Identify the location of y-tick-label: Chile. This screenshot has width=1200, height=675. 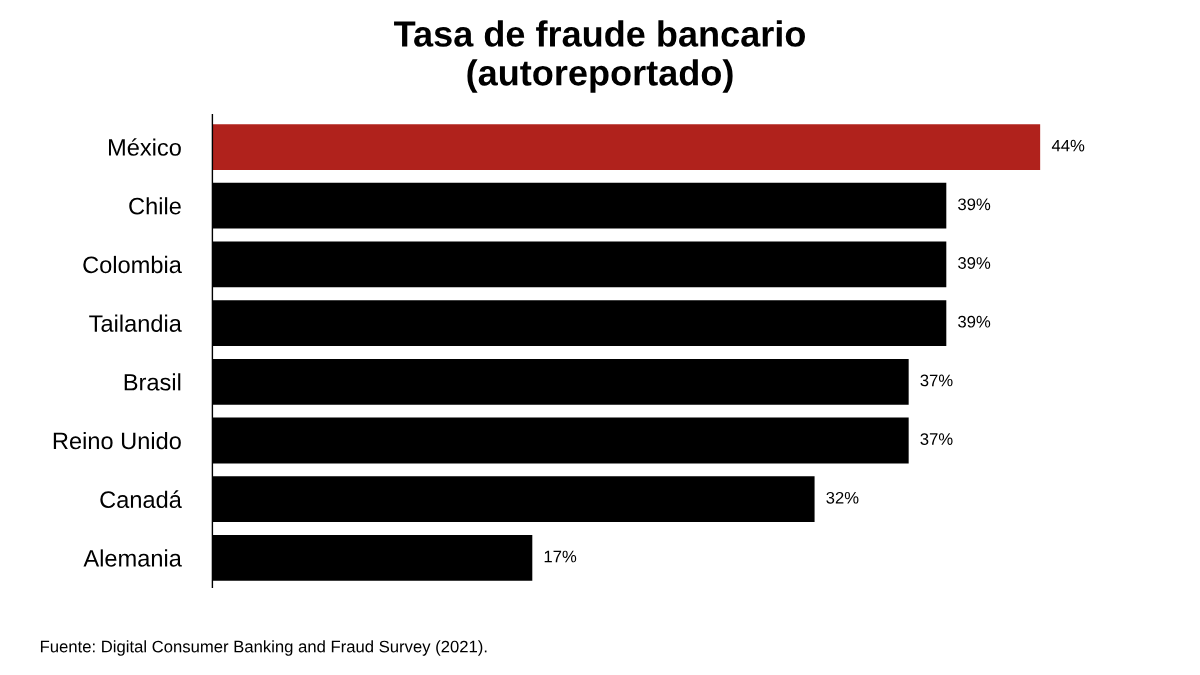
(155, 206).